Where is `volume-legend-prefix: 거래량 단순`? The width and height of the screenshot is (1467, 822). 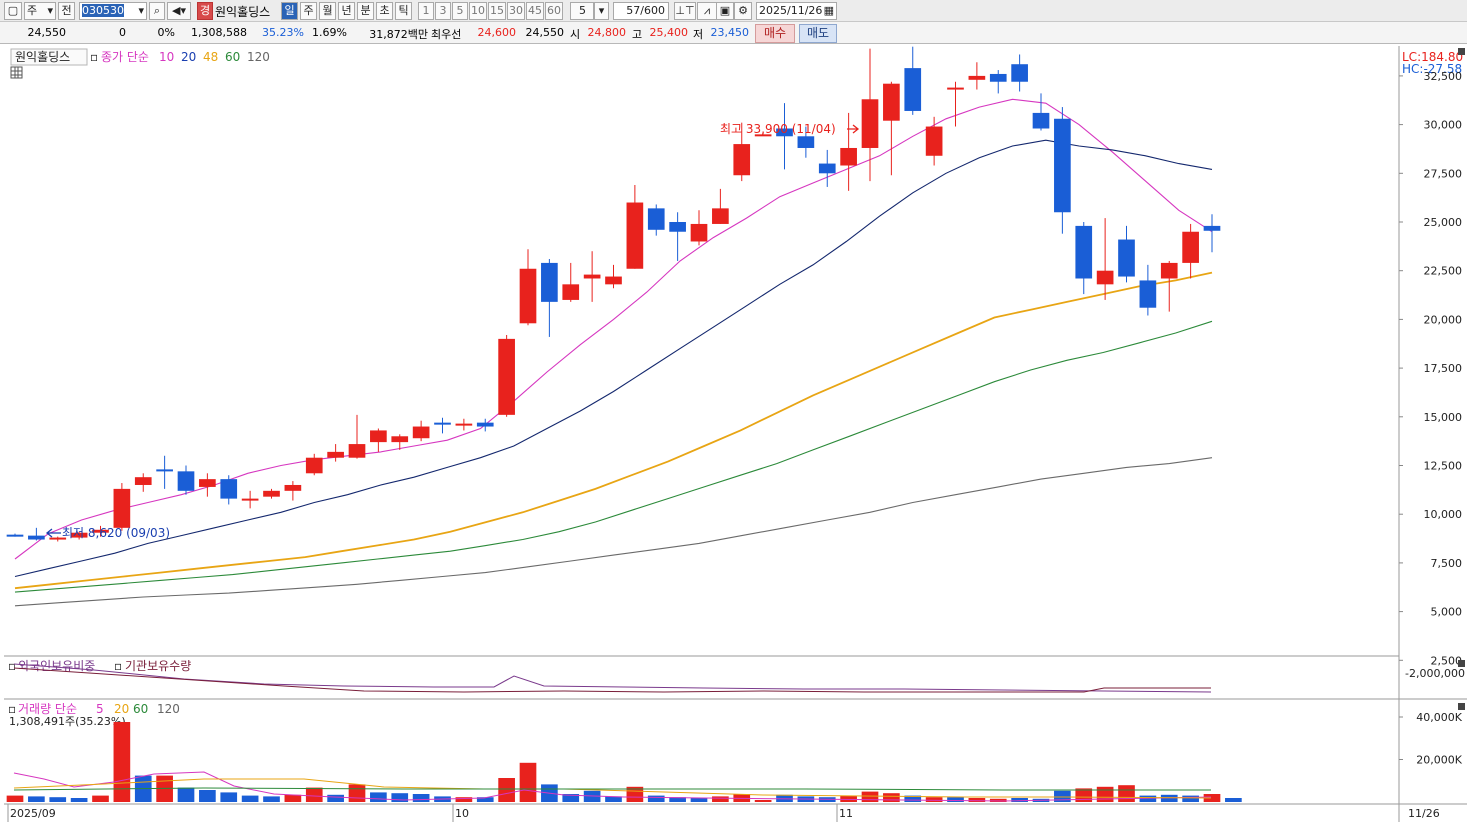 volume-legend-prefix: 거래량 단순 is located at coordinates (47, 709).